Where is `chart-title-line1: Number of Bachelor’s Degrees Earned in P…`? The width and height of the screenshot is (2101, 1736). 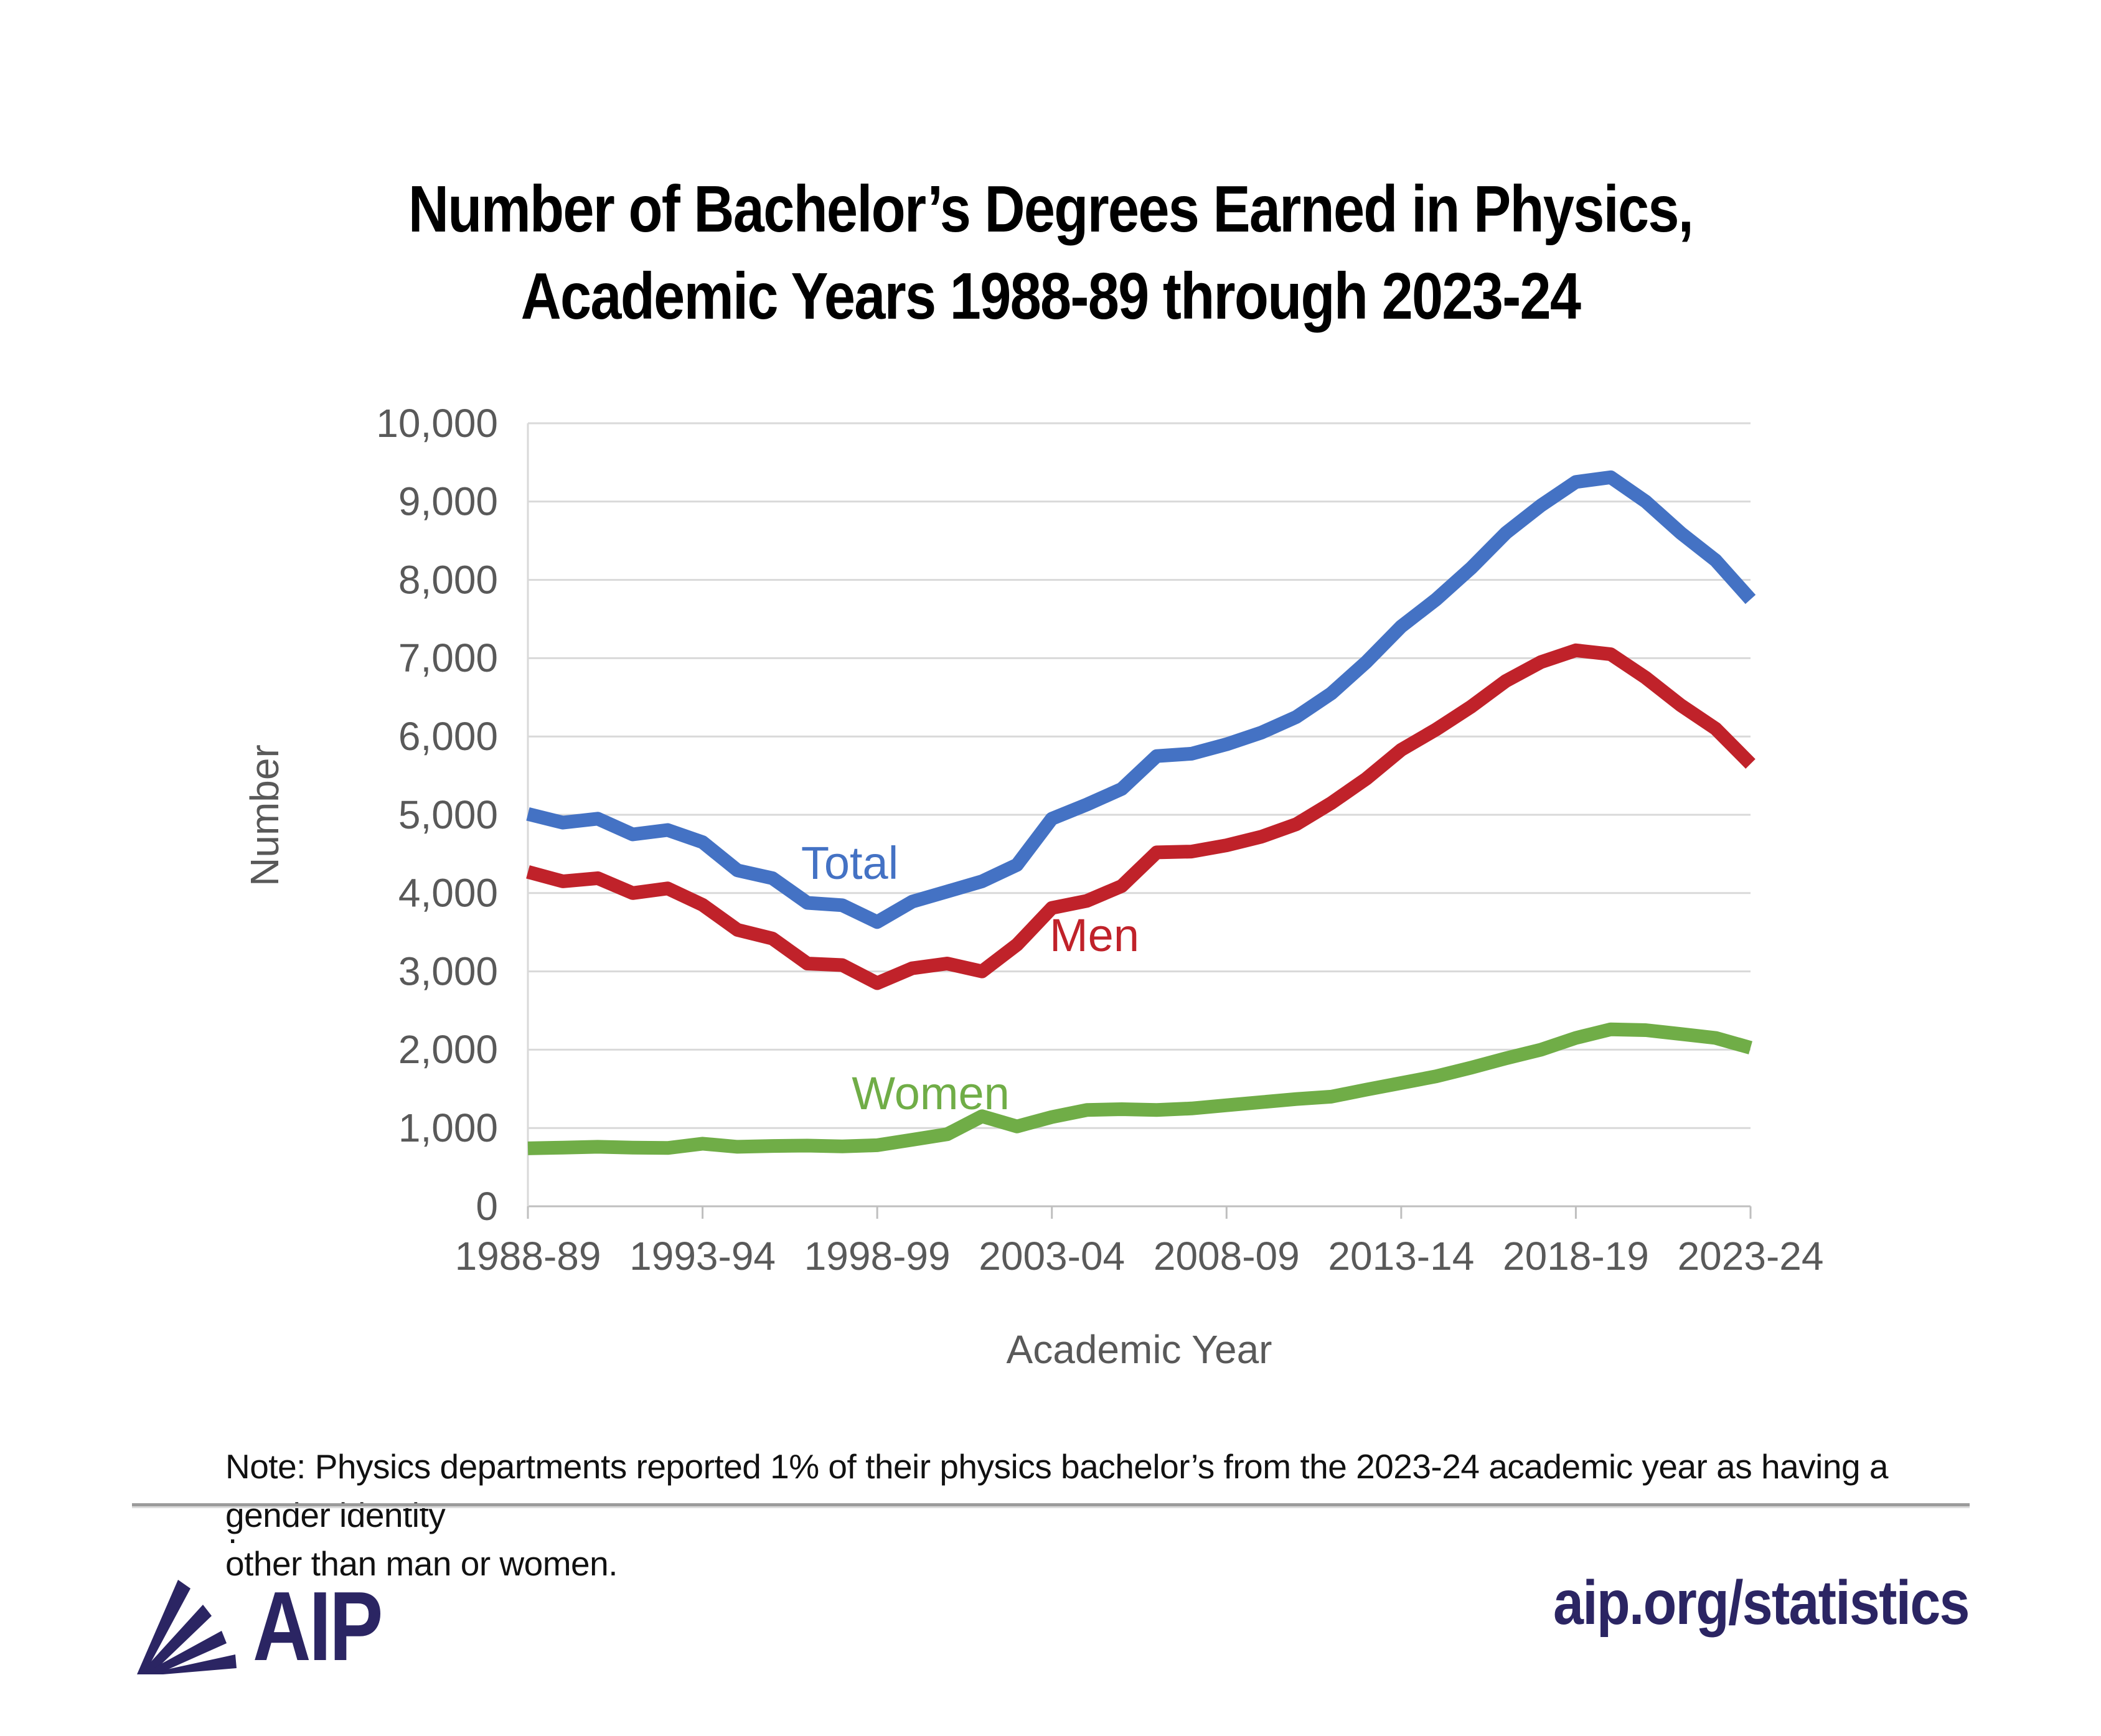 chart-title-line1: Number of Bachelor’s Degrees Earned in P… is located at coordinates (1051, 209).